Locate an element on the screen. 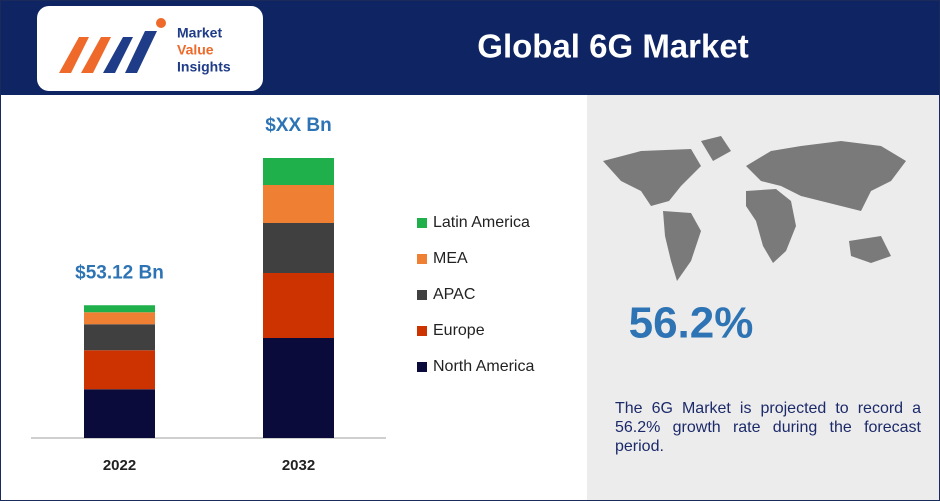 This screenshot has width=940, height=501. world-map is located at coordinates (754, 208).